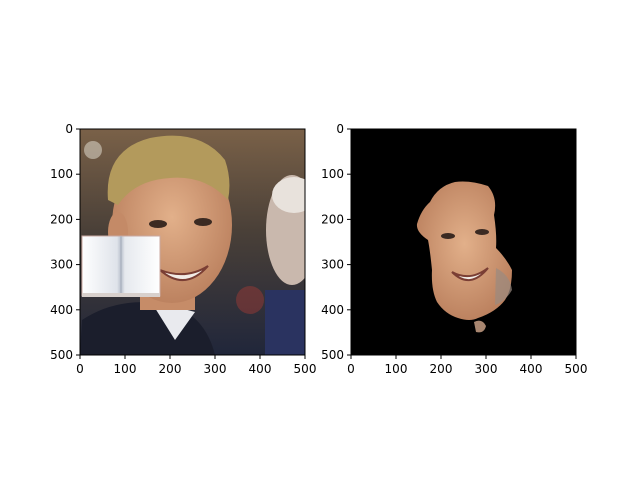 Image resolution: width=640 pixels, height=484 pixels. I want to click on left-ytick-label: 100, so click(61, 174).